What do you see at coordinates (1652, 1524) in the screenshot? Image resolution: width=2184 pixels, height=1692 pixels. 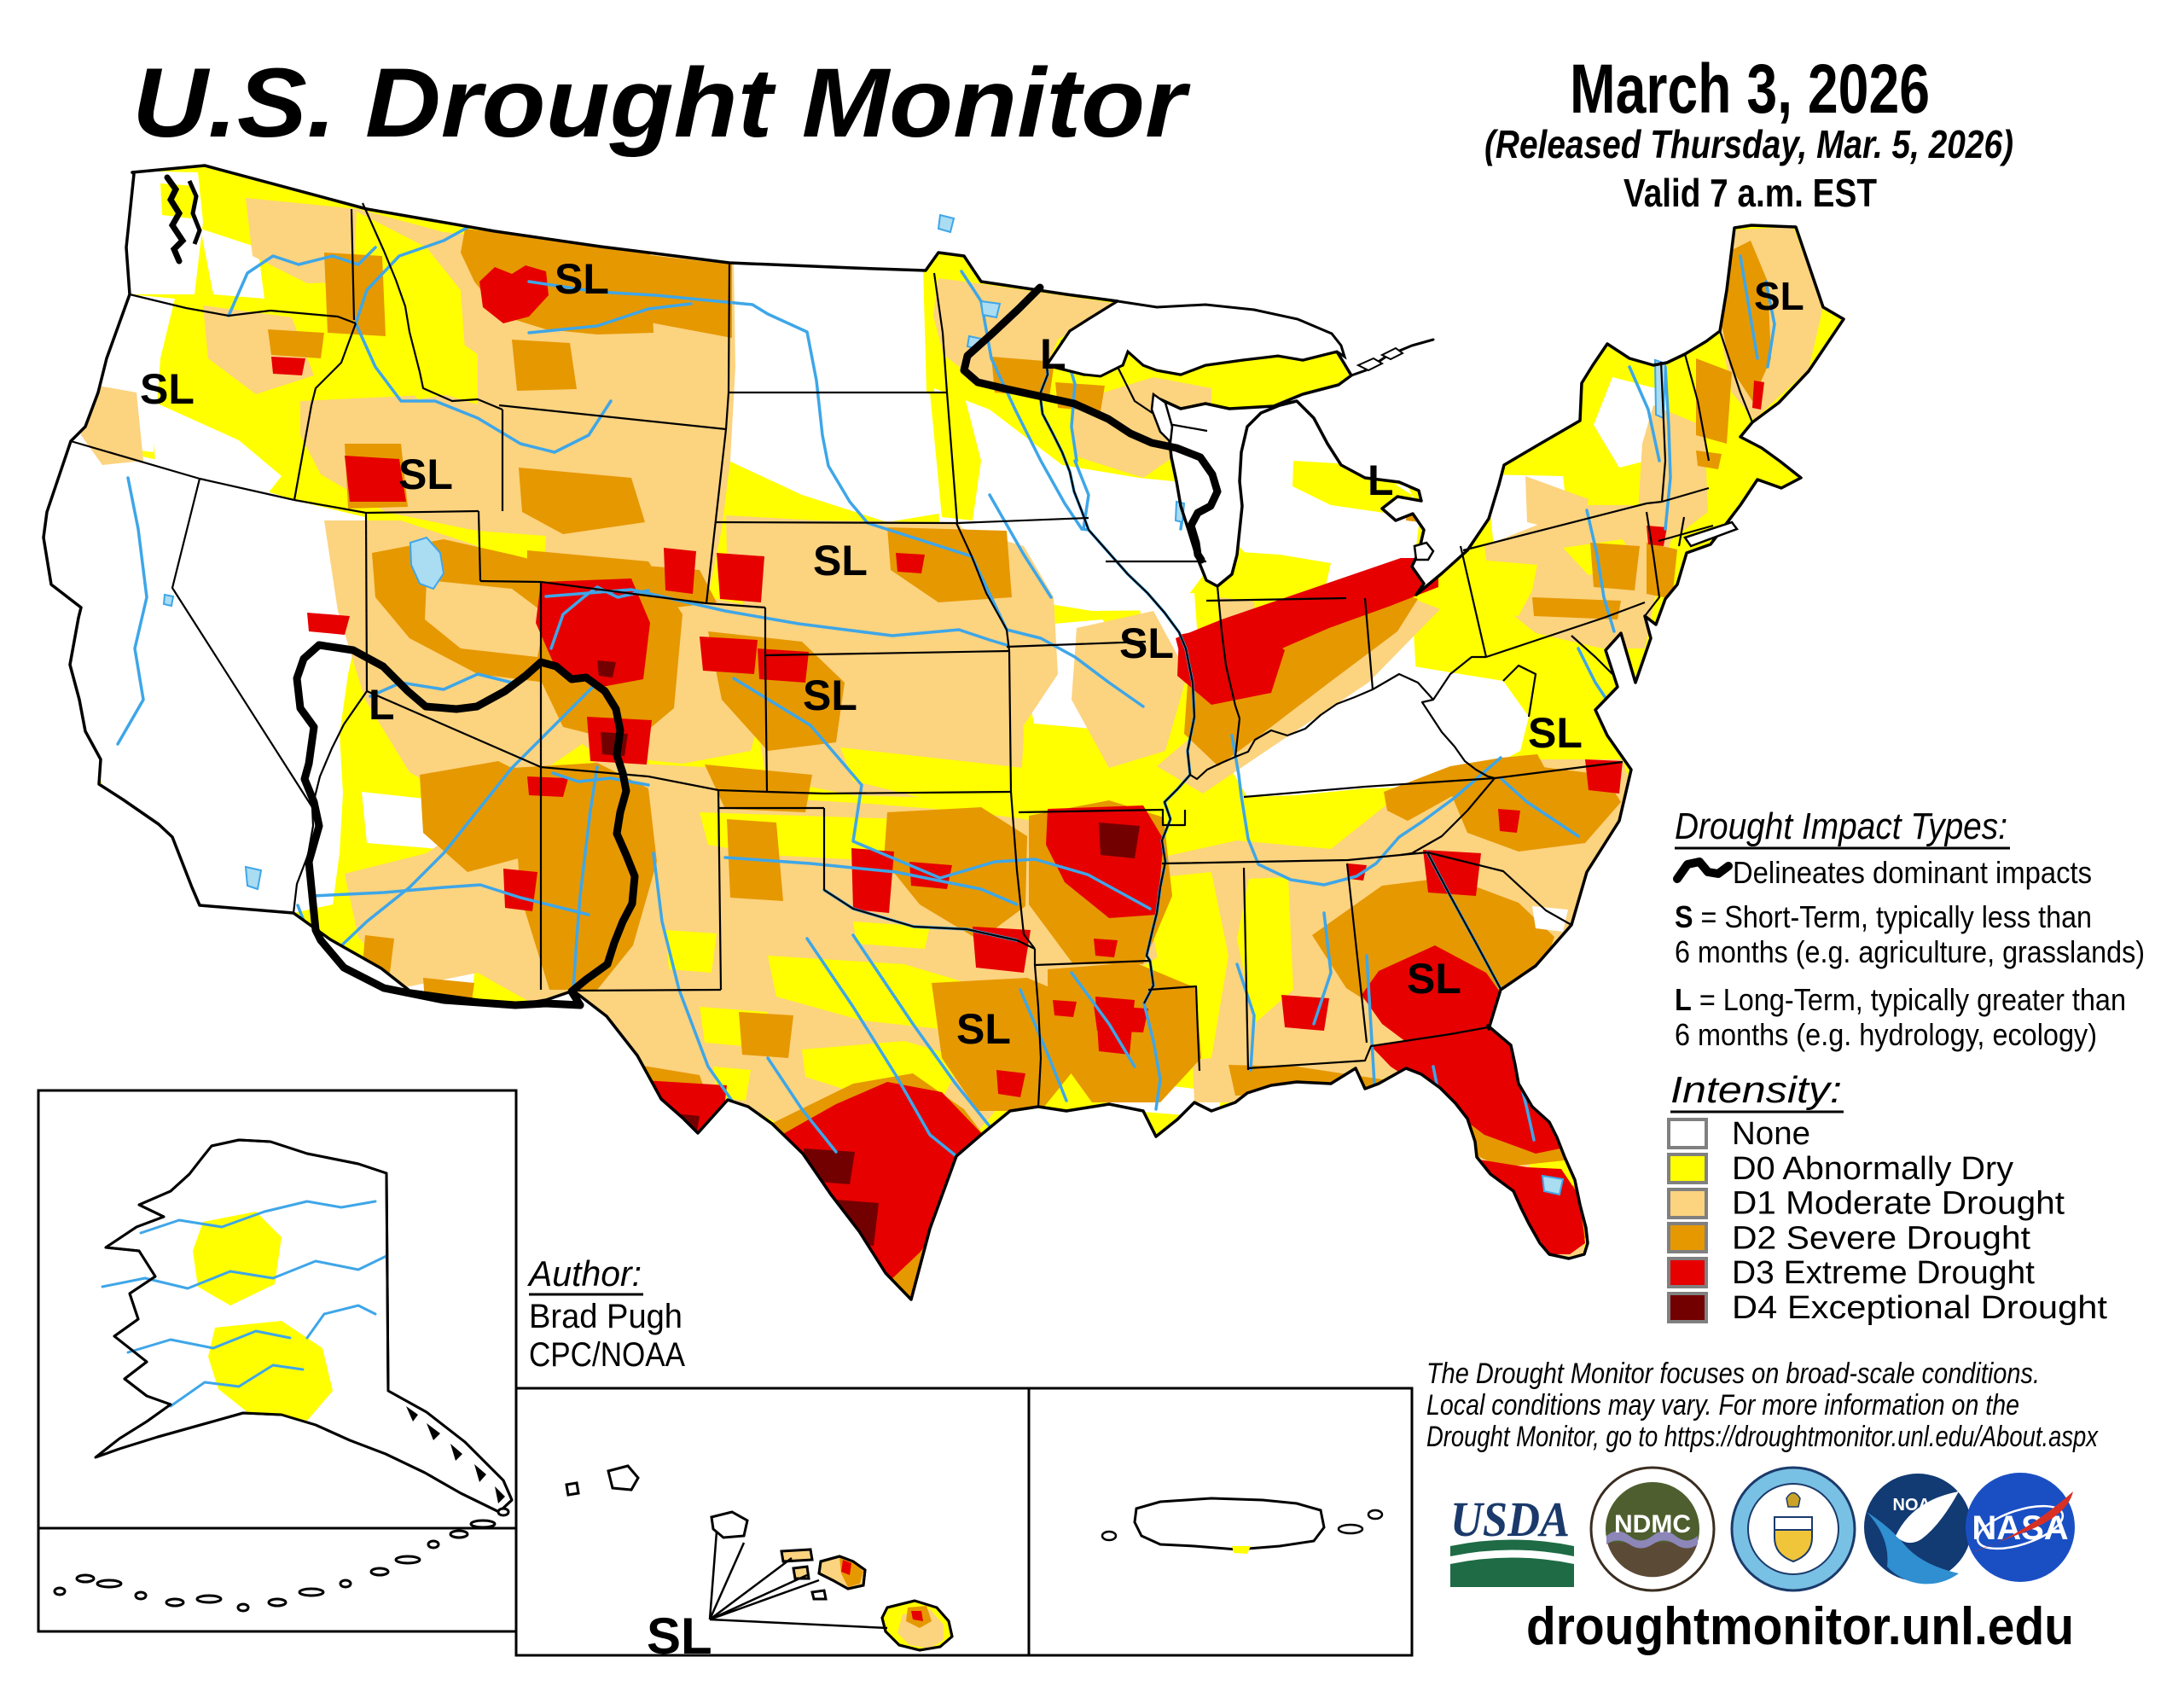 I see `svg-text: NDMC` at bounding box center [1652, 1524].